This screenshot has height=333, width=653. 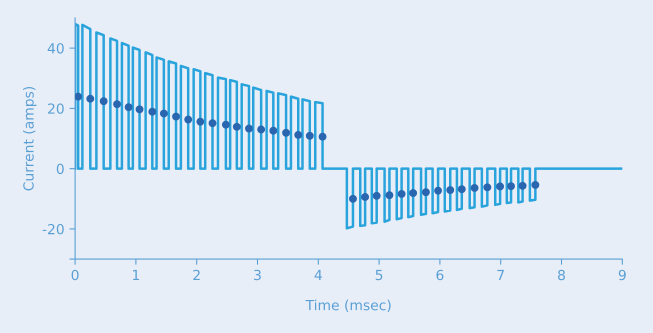 I want to click on x-tick-label: 9, so click(x=622, y=275).